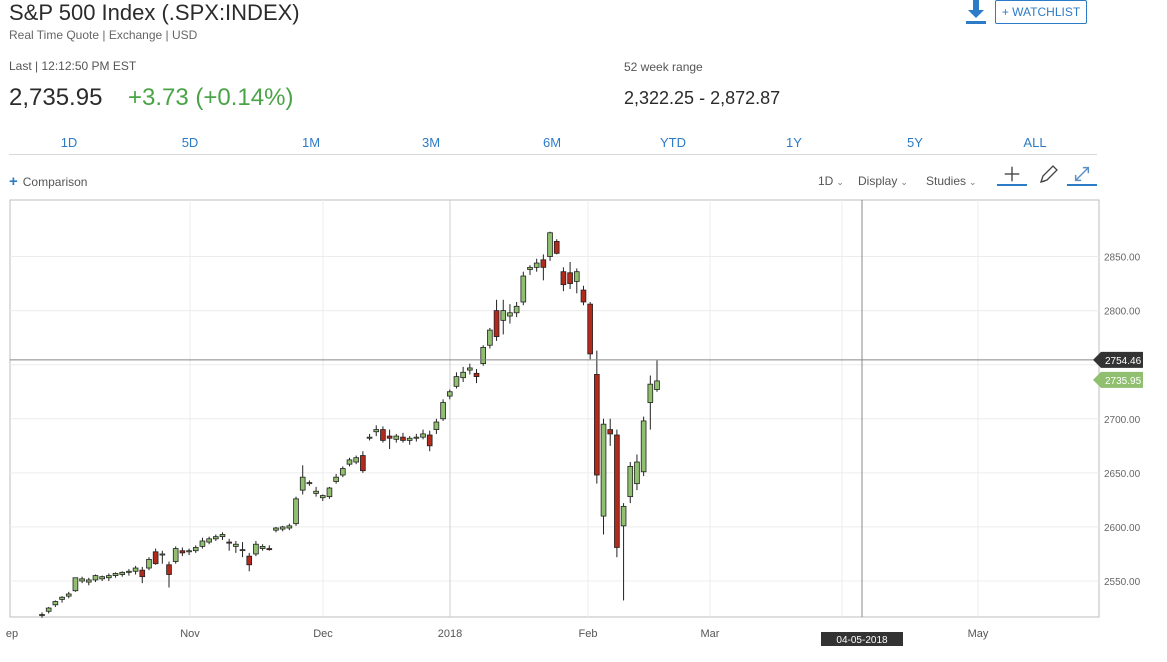 Image resolution: width=1167 pixels, height=662 pixels. I want to click on download-icon, so click(976, 12).